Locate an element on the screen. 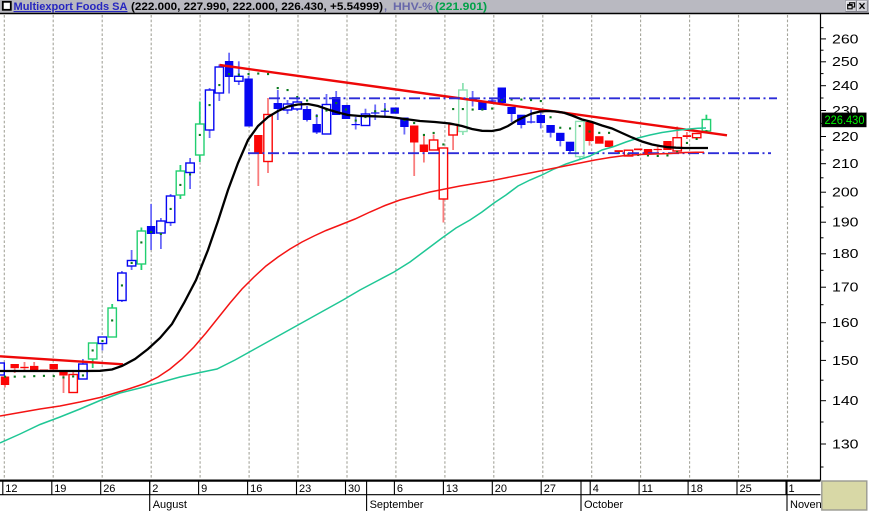  svg-text: 140 is located at coordinates (845, 401).